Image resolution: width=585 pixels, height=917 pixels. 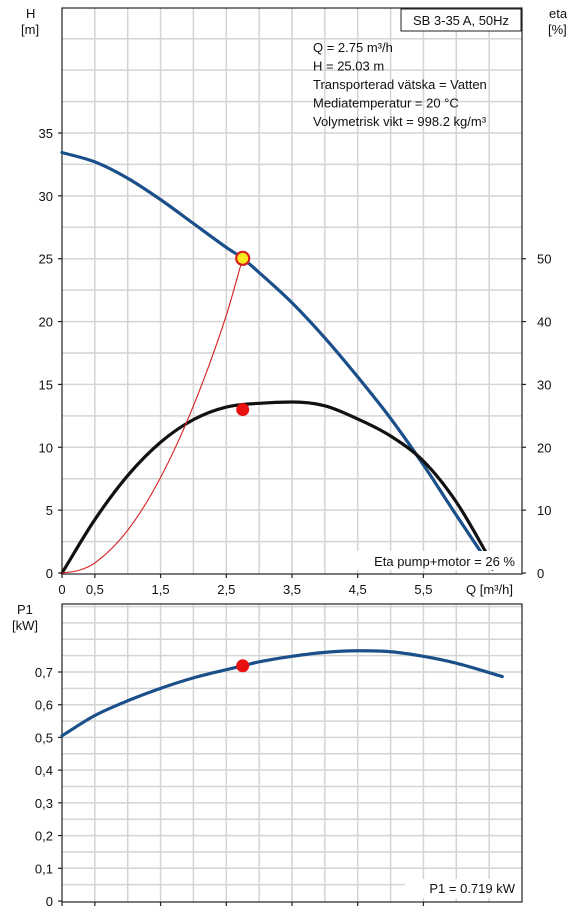 I want to click on duty-point-power, so click(x=243, y=666).